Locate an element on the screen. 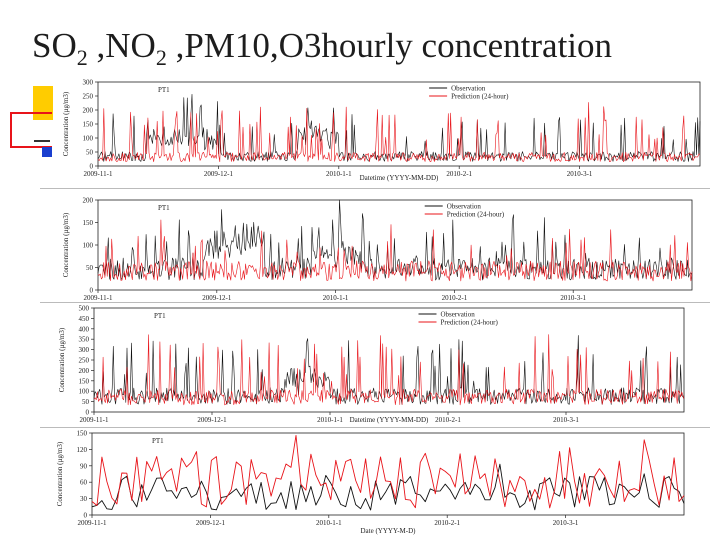 The width and height of the screenshot is (720, 540). y-tick-label: 120 is located at coordinates (82, 450).